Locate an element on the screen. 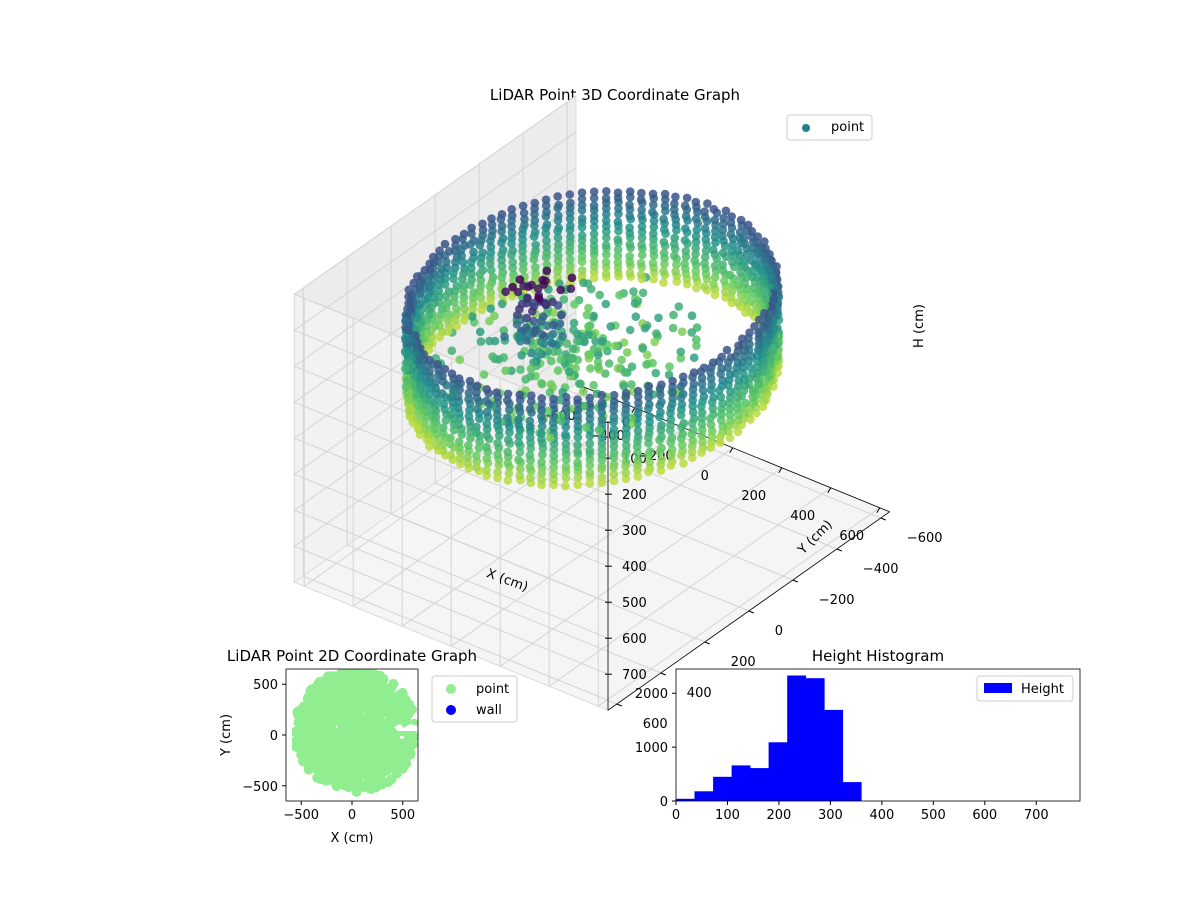 Image resolution: width=1200 pixels, height=900 pixels. z-tick-label: 400 is located at coordinates (634, 567).